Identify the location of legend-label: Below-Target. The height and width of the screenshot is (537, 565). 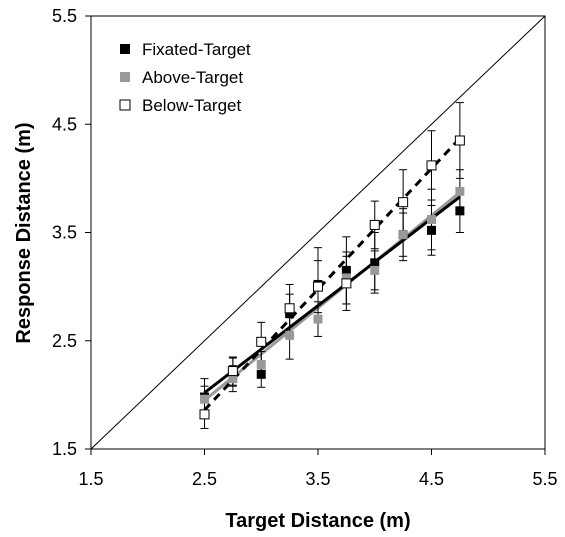
(191, 105).